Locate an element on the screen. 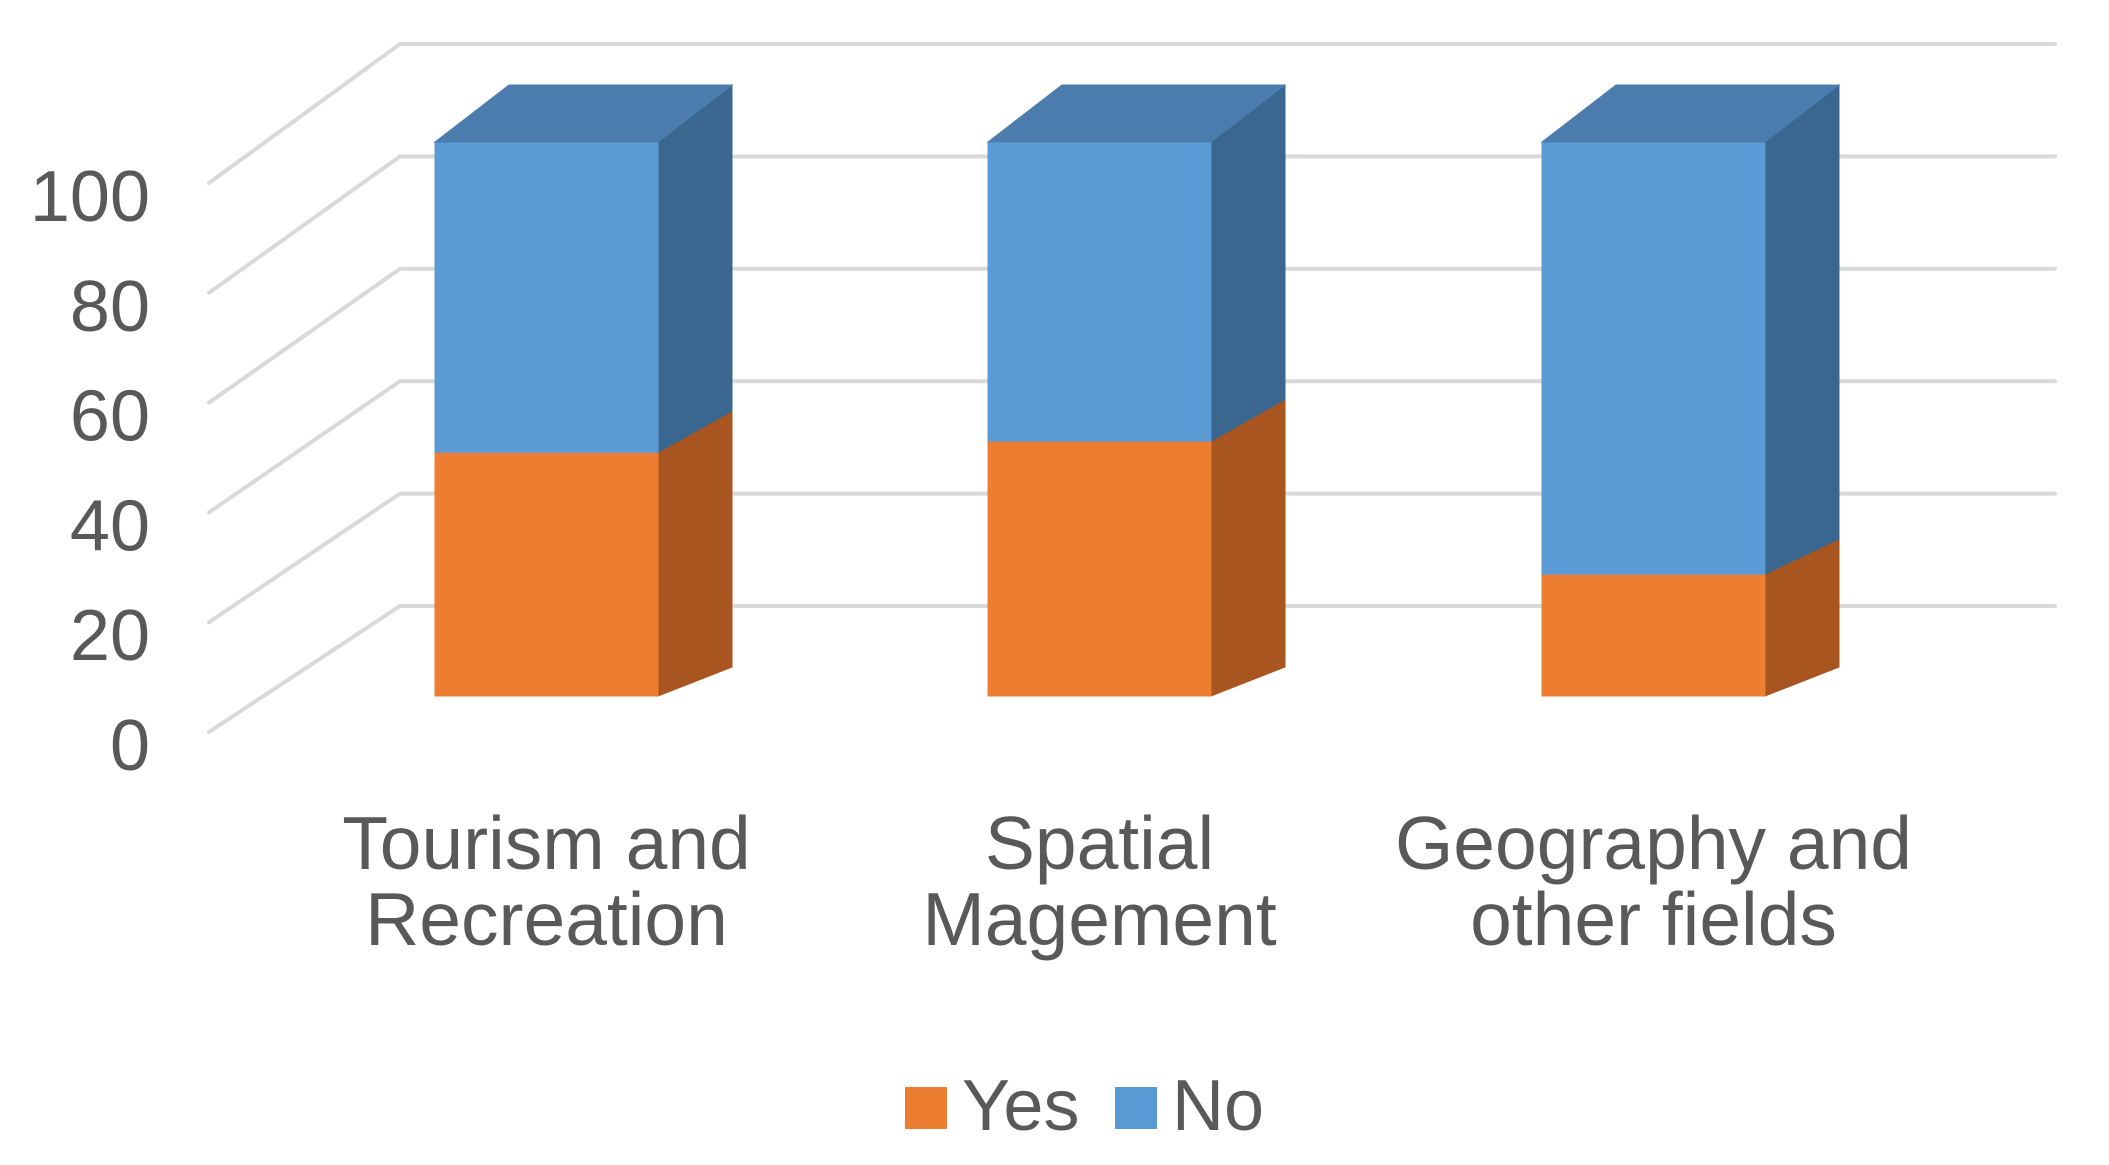 This screenshot has width=2109, height=1165. category-label-2: Geography and other fields is located at coordinates (1653, 881).